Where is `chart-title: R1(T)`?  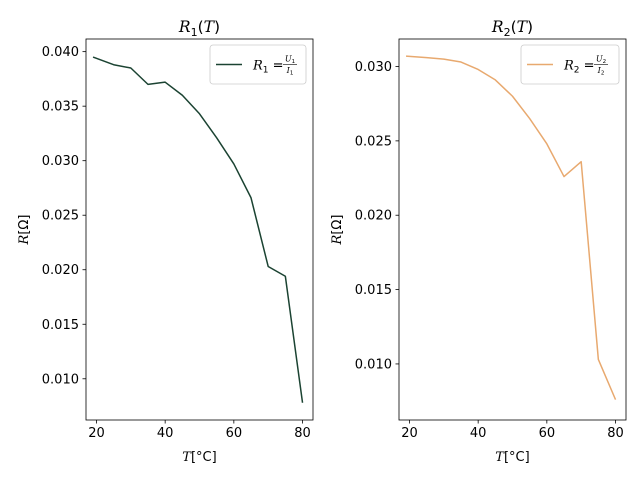
chart-title: R1(T) is located at coordinates (199, 28).